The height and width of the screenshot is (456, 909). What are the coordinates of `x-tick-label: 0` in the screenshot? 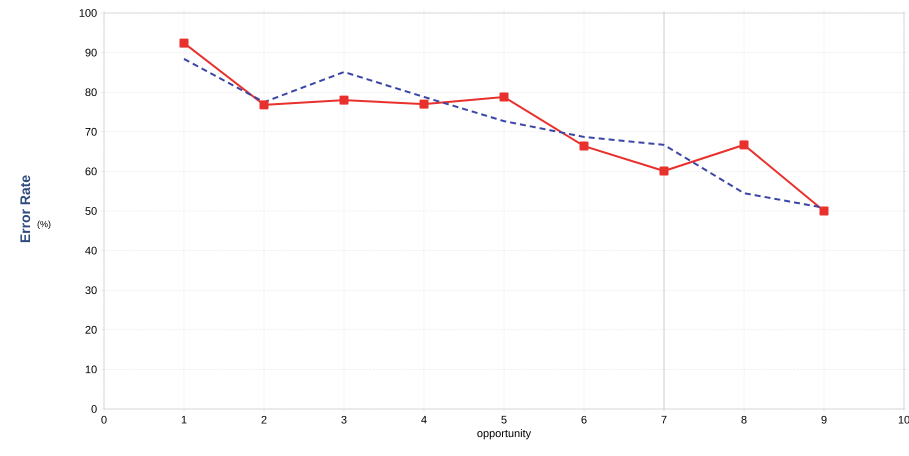 It's located at (104, 420).